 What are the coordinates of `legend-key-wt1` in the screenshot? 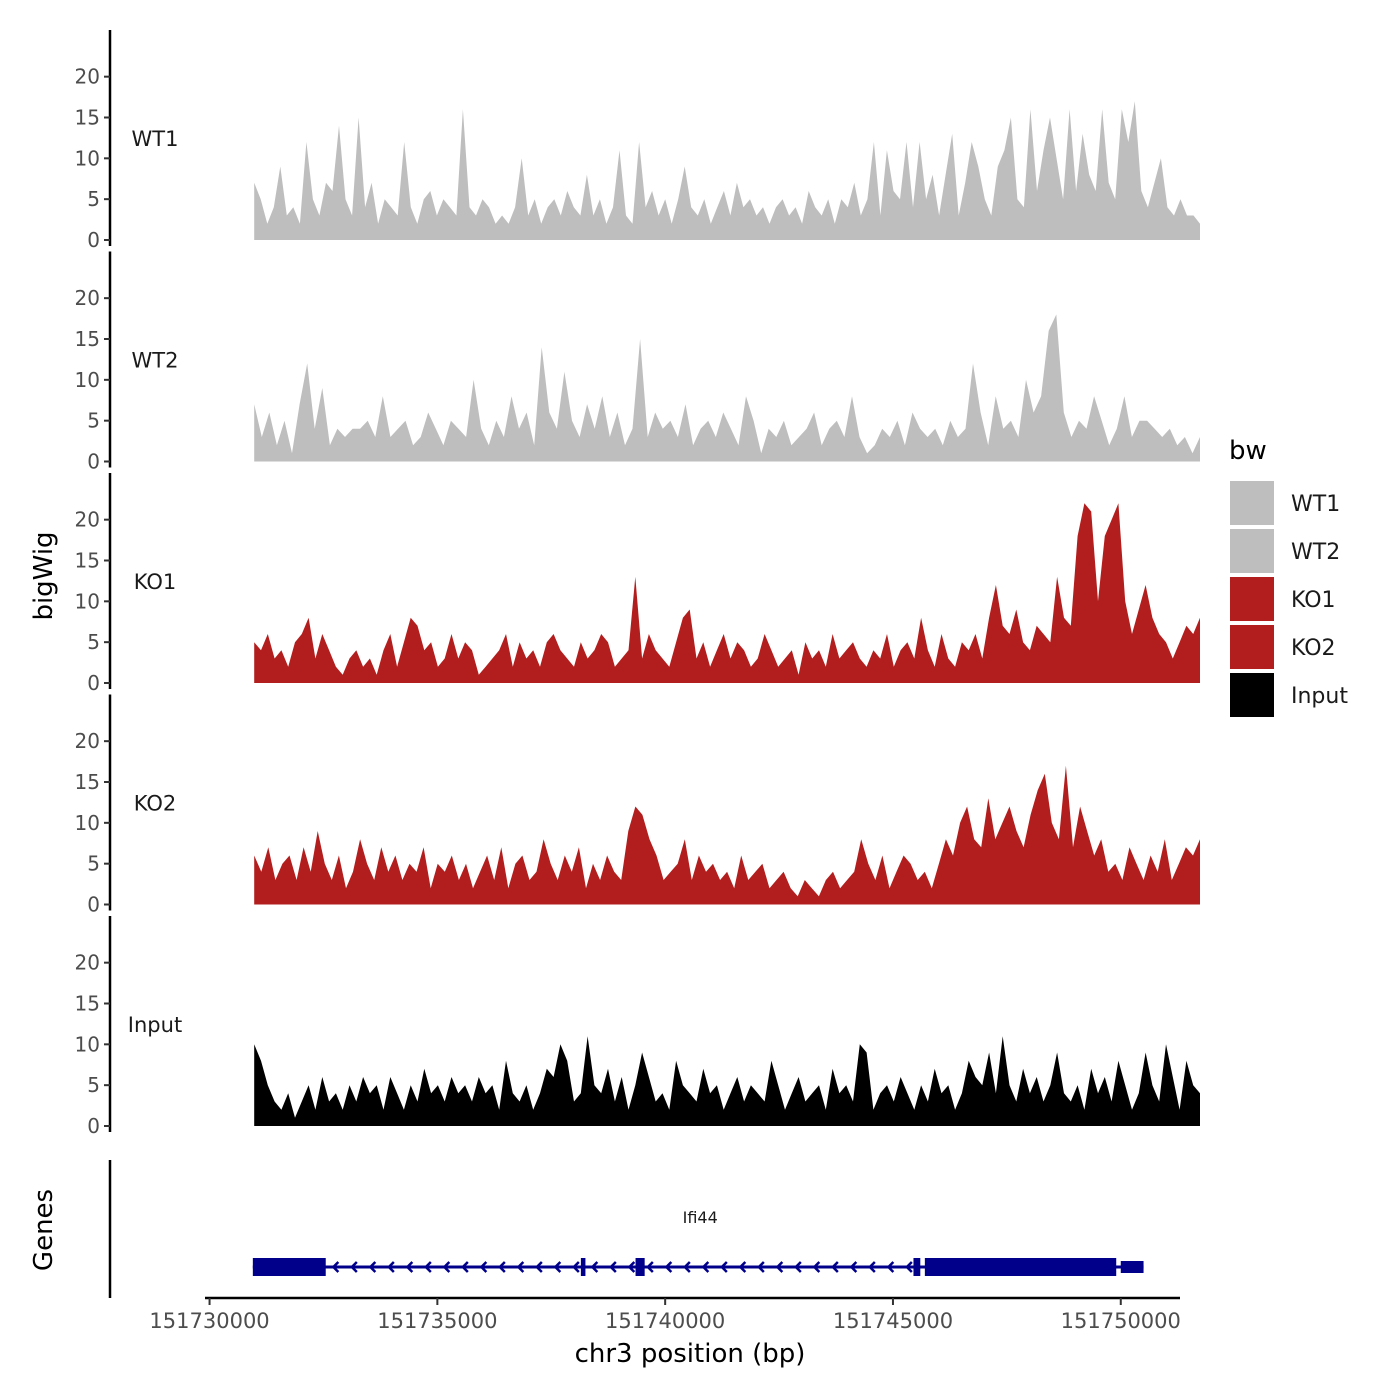 It's located at (1252, 503).